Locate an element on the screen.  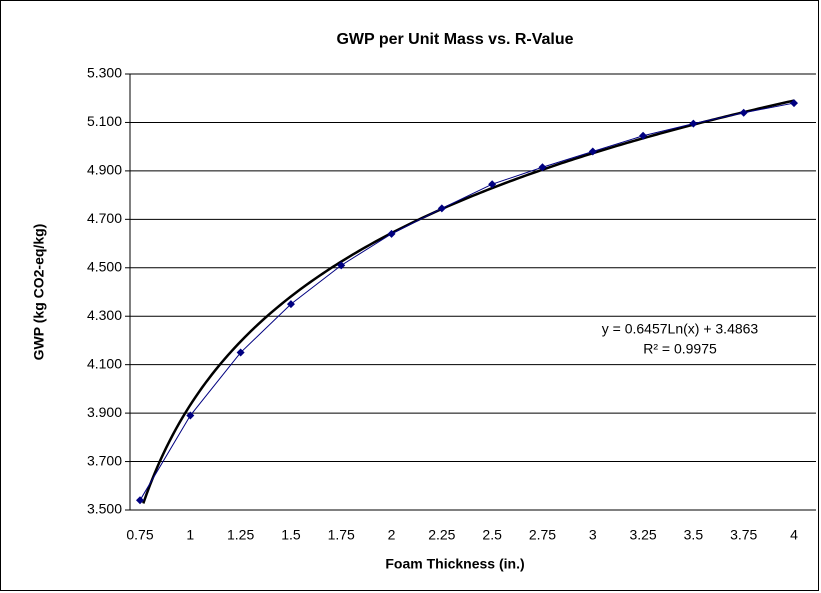
y-tick-label: 4.100 is located at coordinates (104, 363).